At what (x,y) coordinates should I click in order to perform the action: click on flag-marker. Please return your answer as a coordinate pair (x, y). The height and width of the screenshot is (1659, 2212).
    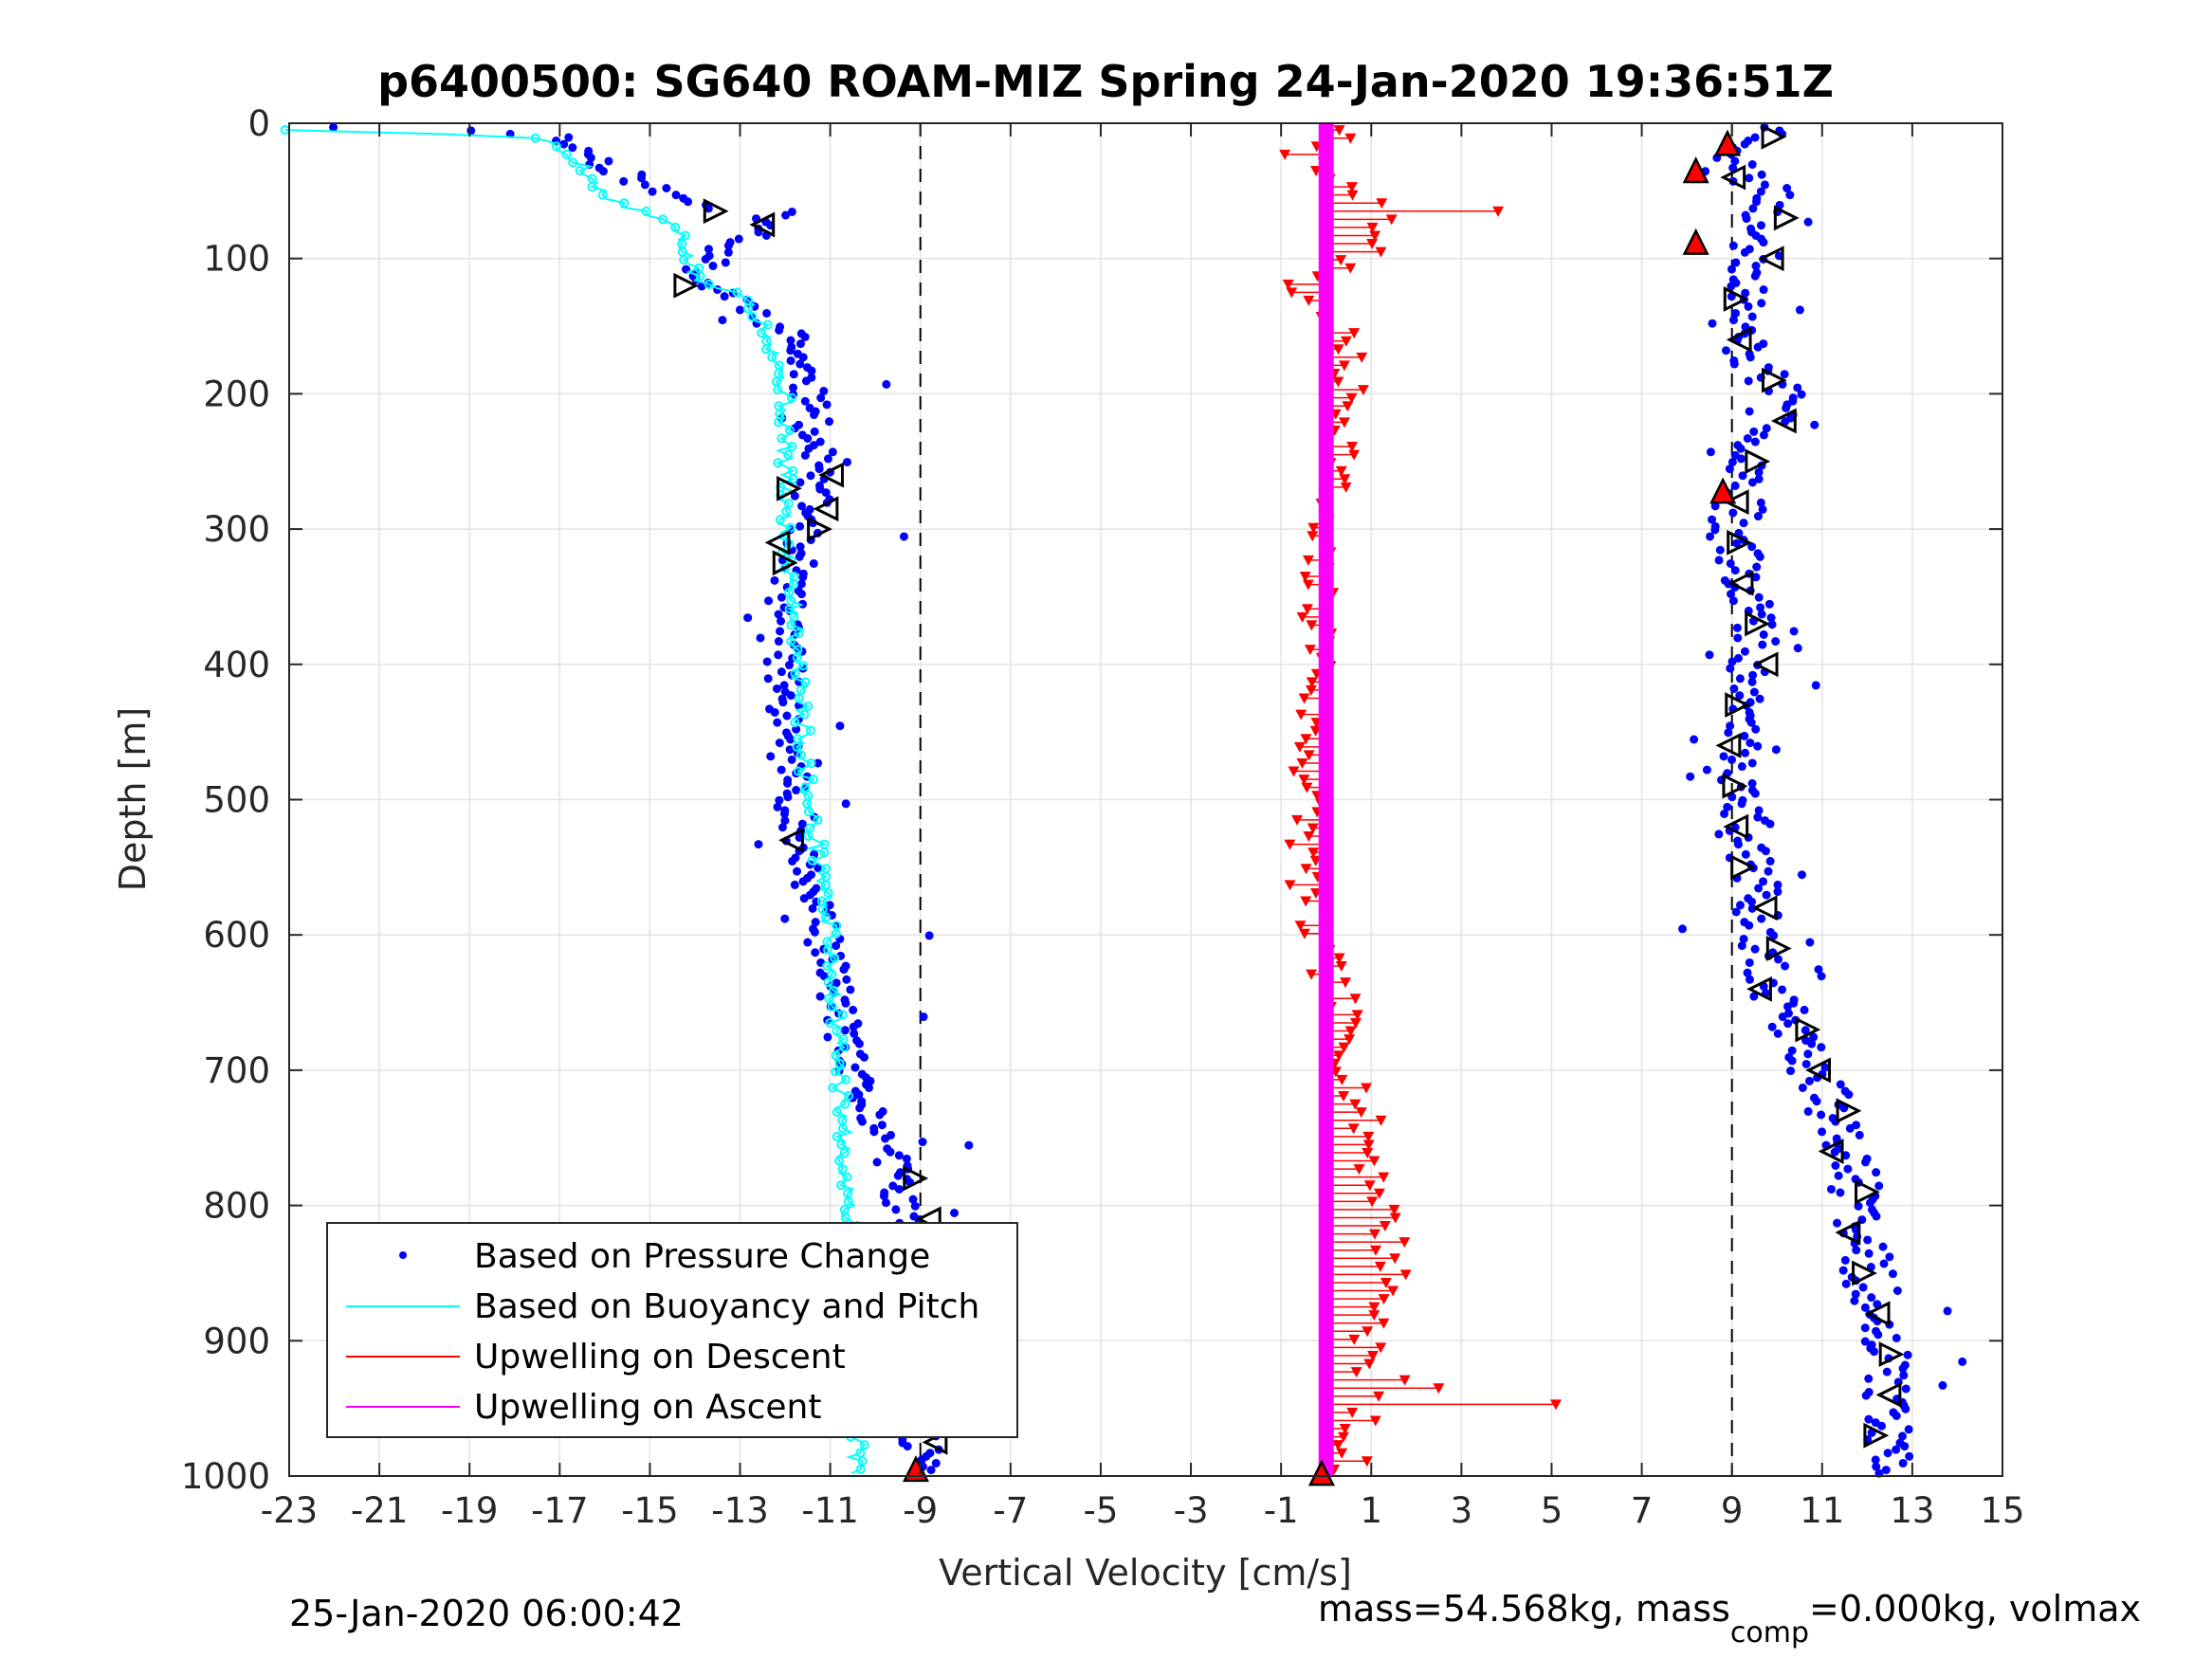
    Looking at the image, I should click on (1695, 241).